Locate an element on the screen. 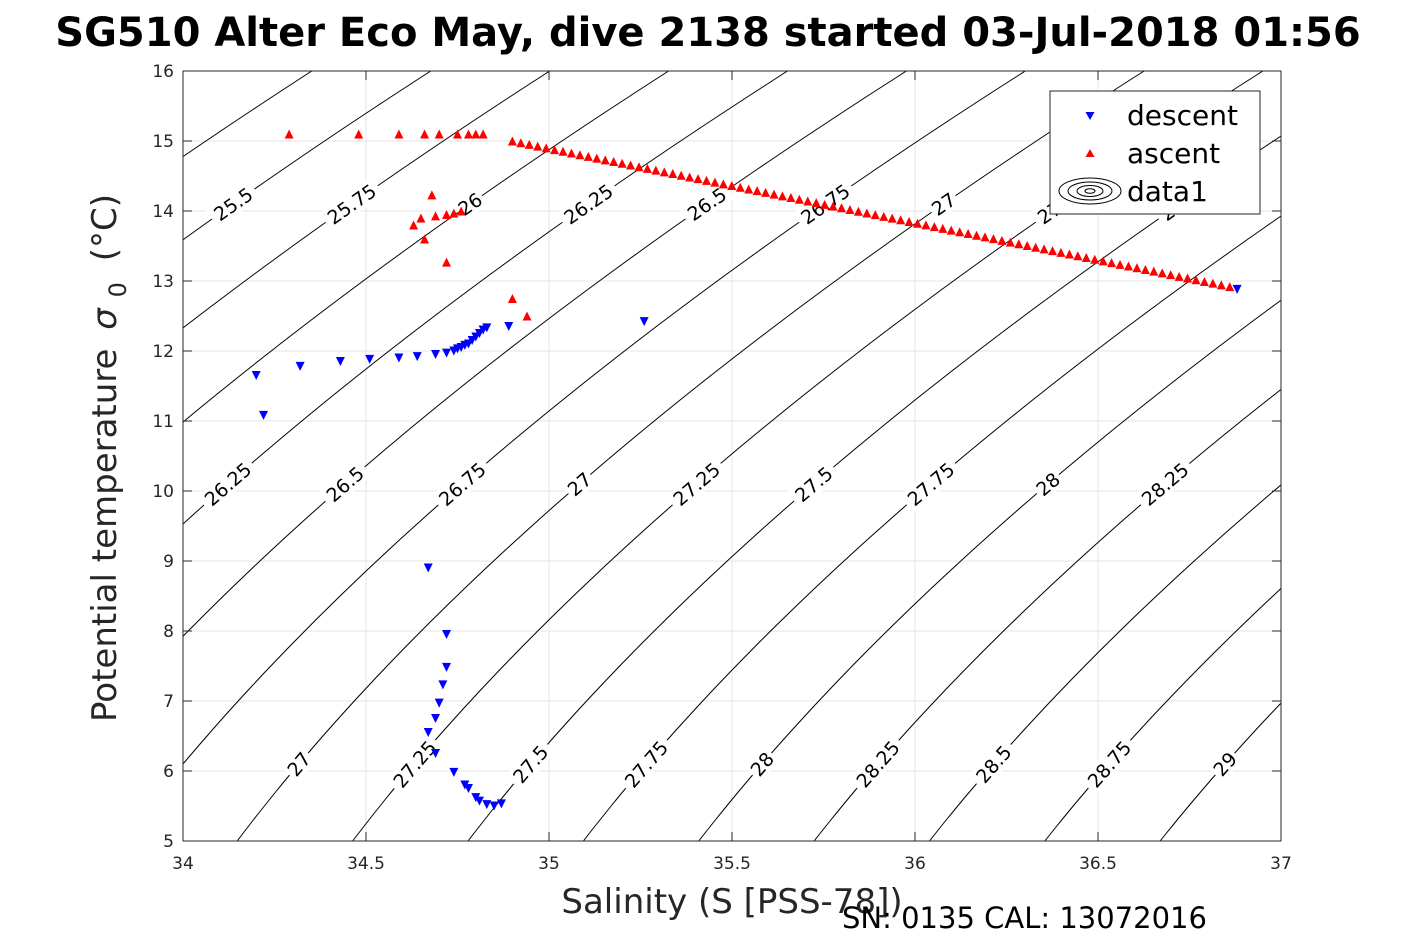 The image size is (1417, 945). x-axis-label: Salinity (S [PSS-78]) is located at coordinates (731, 902).